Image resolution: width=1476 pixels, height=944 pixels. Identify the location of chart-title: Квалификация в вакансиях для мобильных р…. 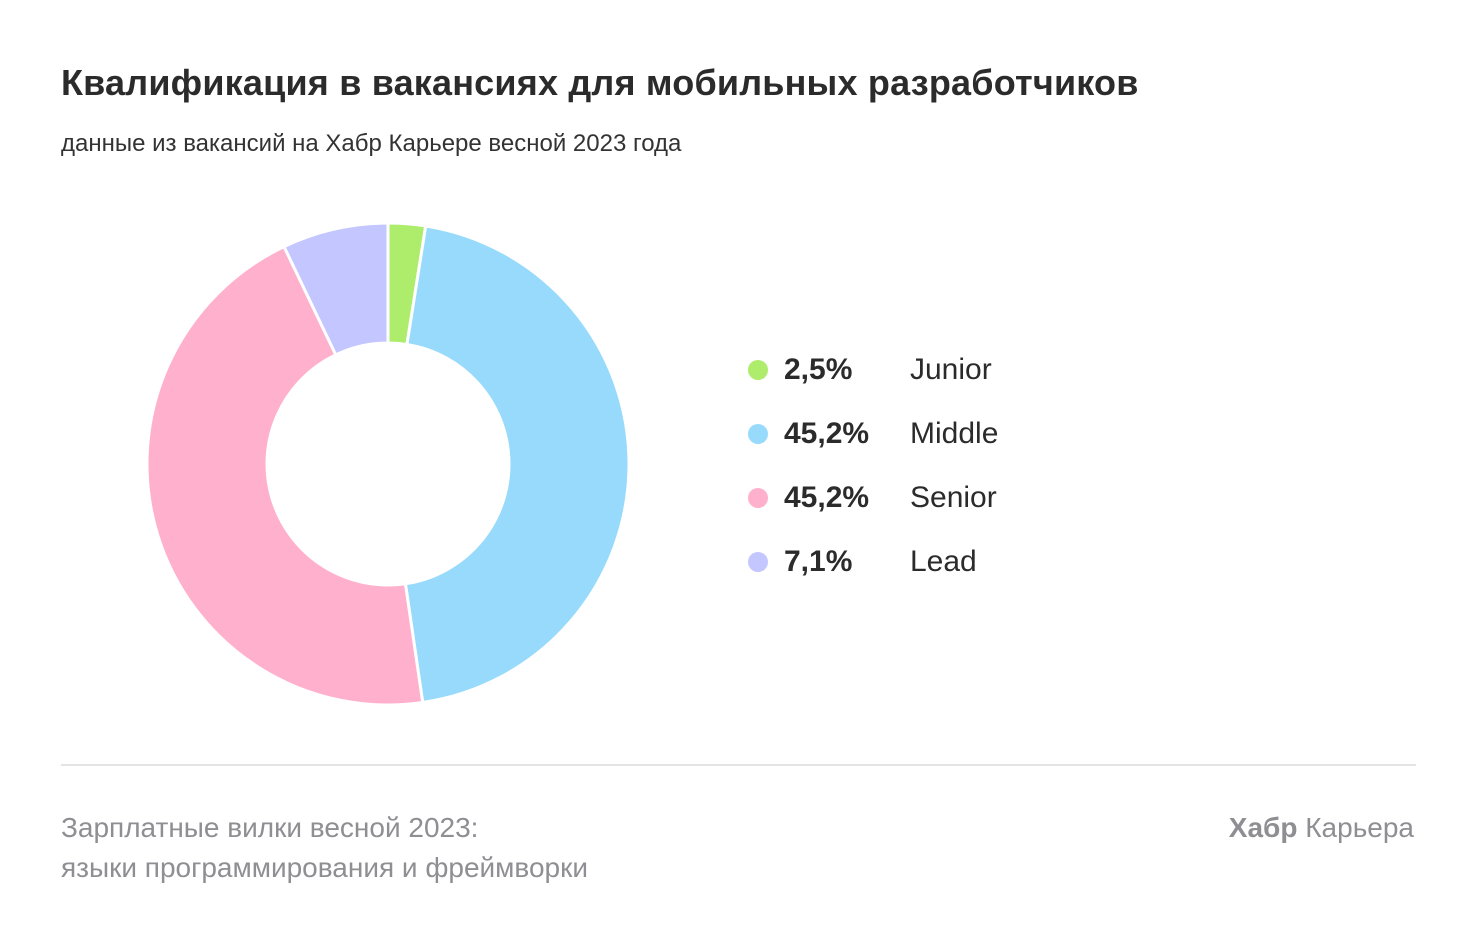
(600, 82).